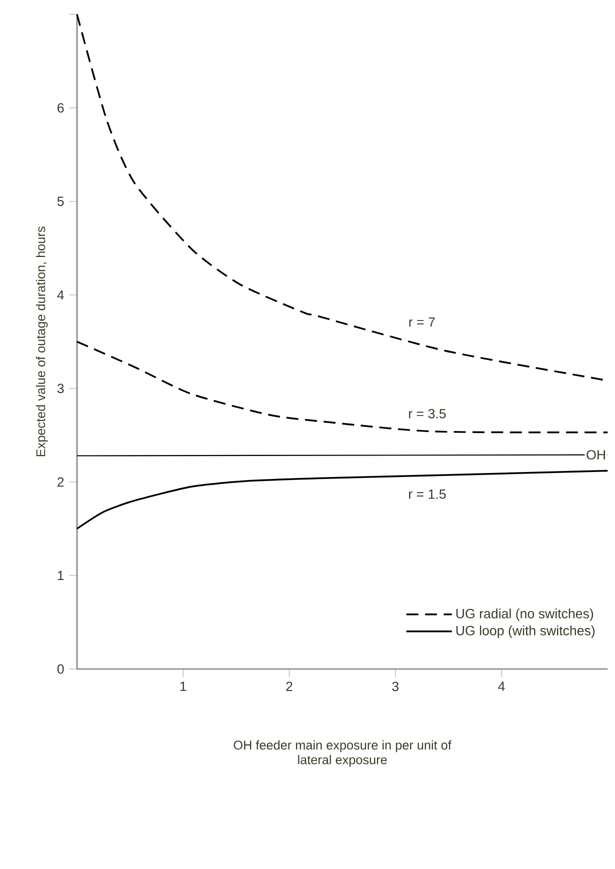 The image size is (615, 869). I want to click on legend-label: UG radial (no switches), so click(525, 614).